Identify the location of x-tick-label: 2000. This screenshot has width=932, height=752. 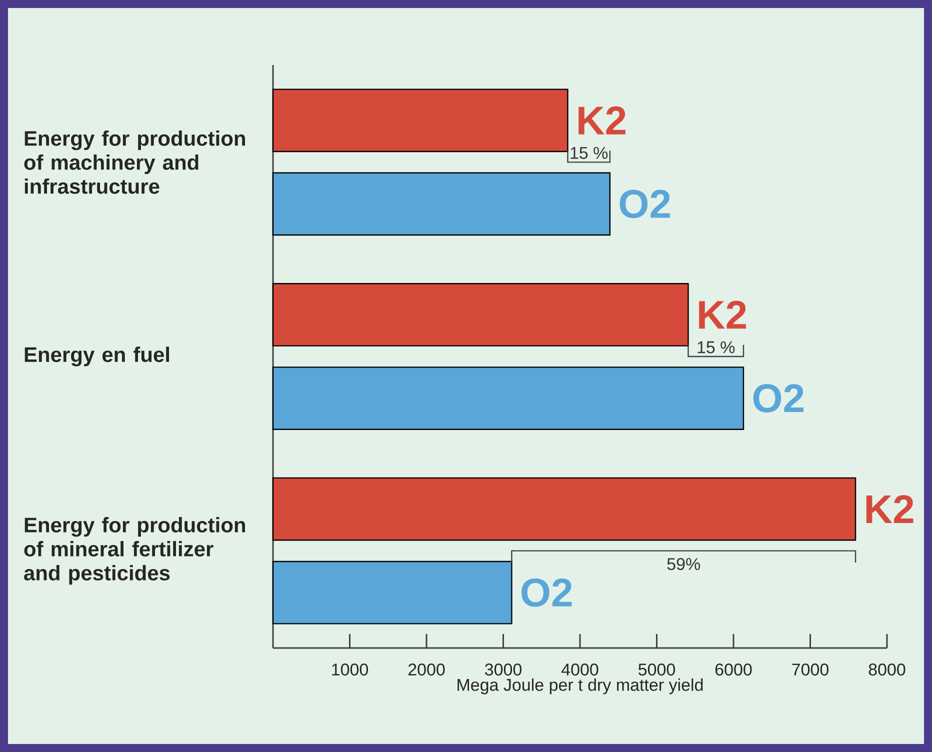
(426, 670).